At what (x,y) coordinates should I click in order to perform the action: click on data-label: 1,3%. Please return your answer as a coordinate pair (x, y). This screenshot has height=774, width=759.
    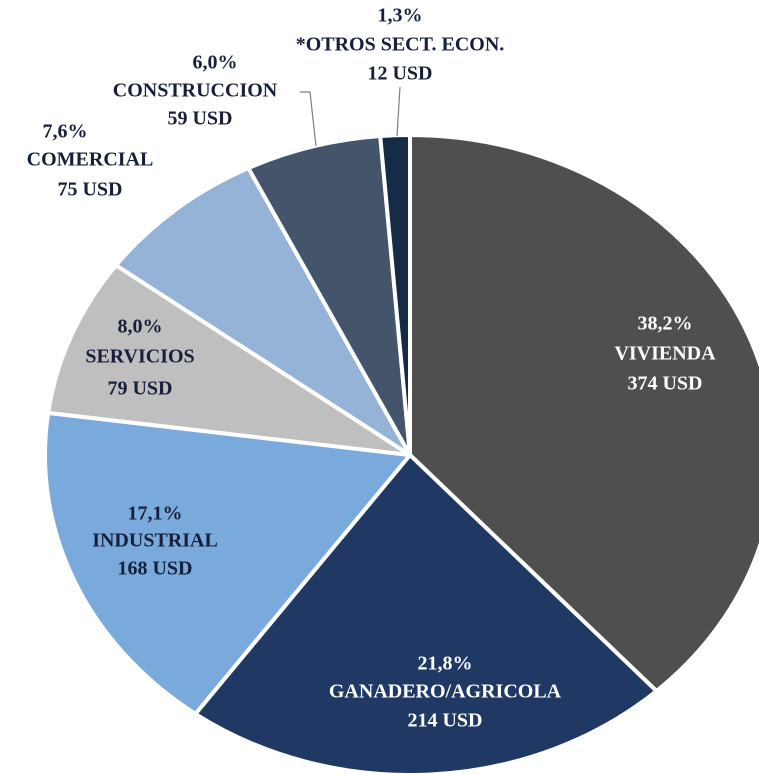
    Looking at the image, I should click on (400, 16).